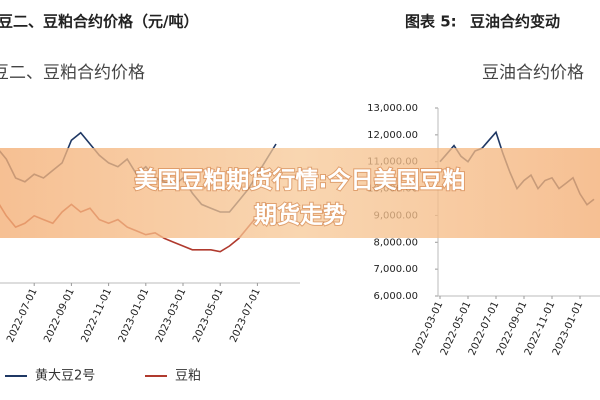 The height and width of the screenshot is (400, 600). Describe the element at coordinates (533, 73) in the screenshot. I see `right-chart-title: 豆油合约价格` at that location.